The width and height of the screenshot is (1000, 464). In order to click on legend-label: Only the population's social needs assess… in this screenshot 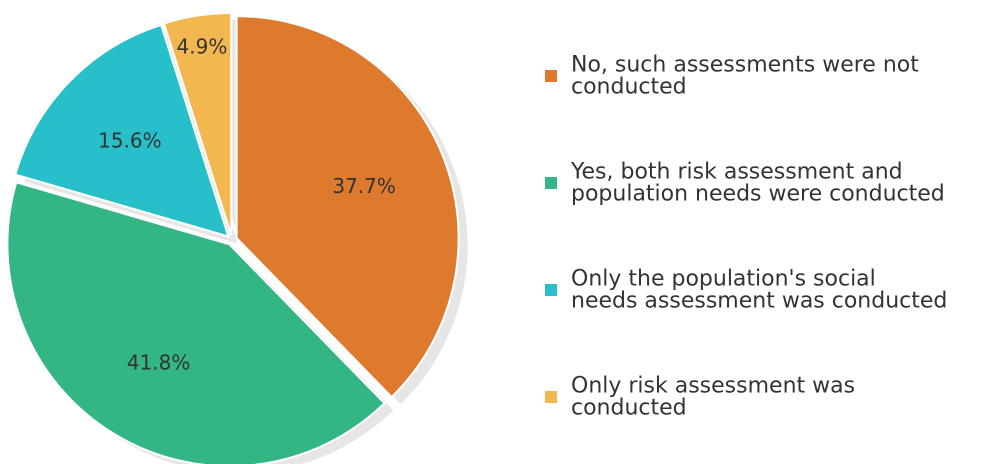, I will do `click(759, 290)`.